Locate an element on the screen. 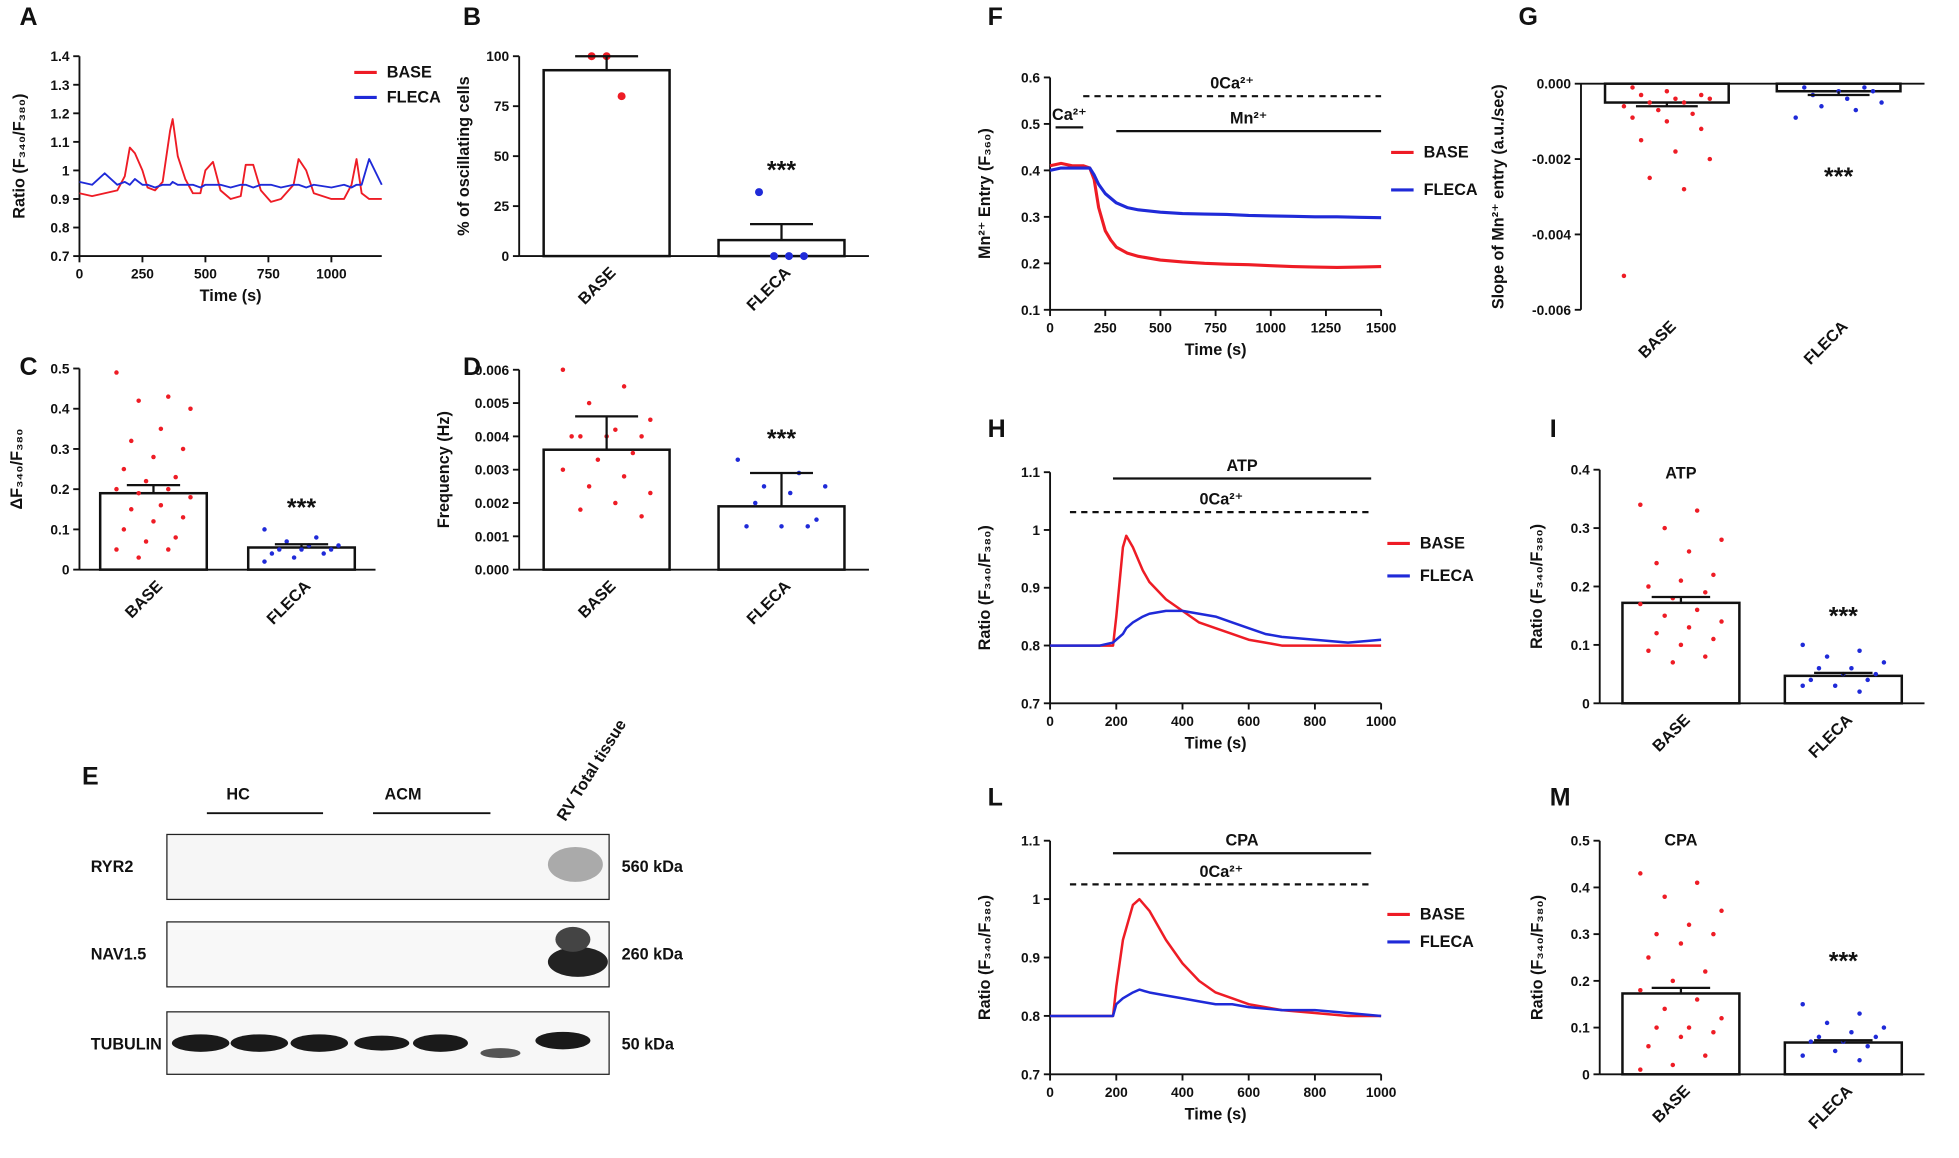 The height and width of the screenshot is (1158, 1959). row-label: NAV1.5 is located at coordinates (119, 954).